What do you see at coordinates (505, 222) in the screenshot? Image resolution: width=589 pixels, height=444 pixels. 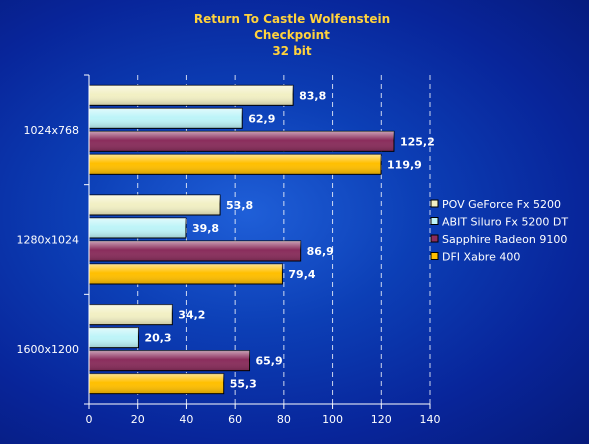 I see `legend-label-1: ABIT Siluro Fx 5200 DT` at bounding box center [505, 222].